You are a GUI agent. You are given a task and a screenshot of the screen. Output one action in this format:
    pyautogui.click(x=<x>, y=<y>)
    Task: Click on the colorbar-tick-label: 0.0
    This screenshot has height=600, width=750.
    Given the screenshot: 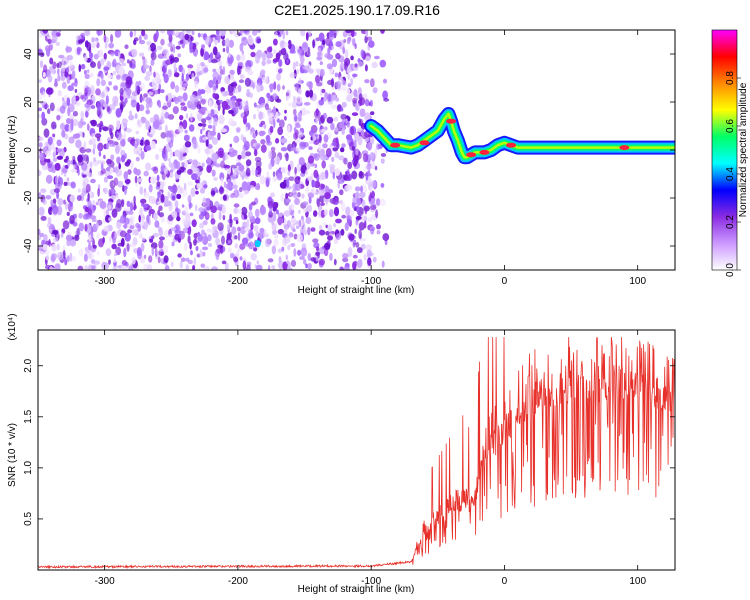 What is the action you would take?
    pyautogui.click(x=730, y=270)
    